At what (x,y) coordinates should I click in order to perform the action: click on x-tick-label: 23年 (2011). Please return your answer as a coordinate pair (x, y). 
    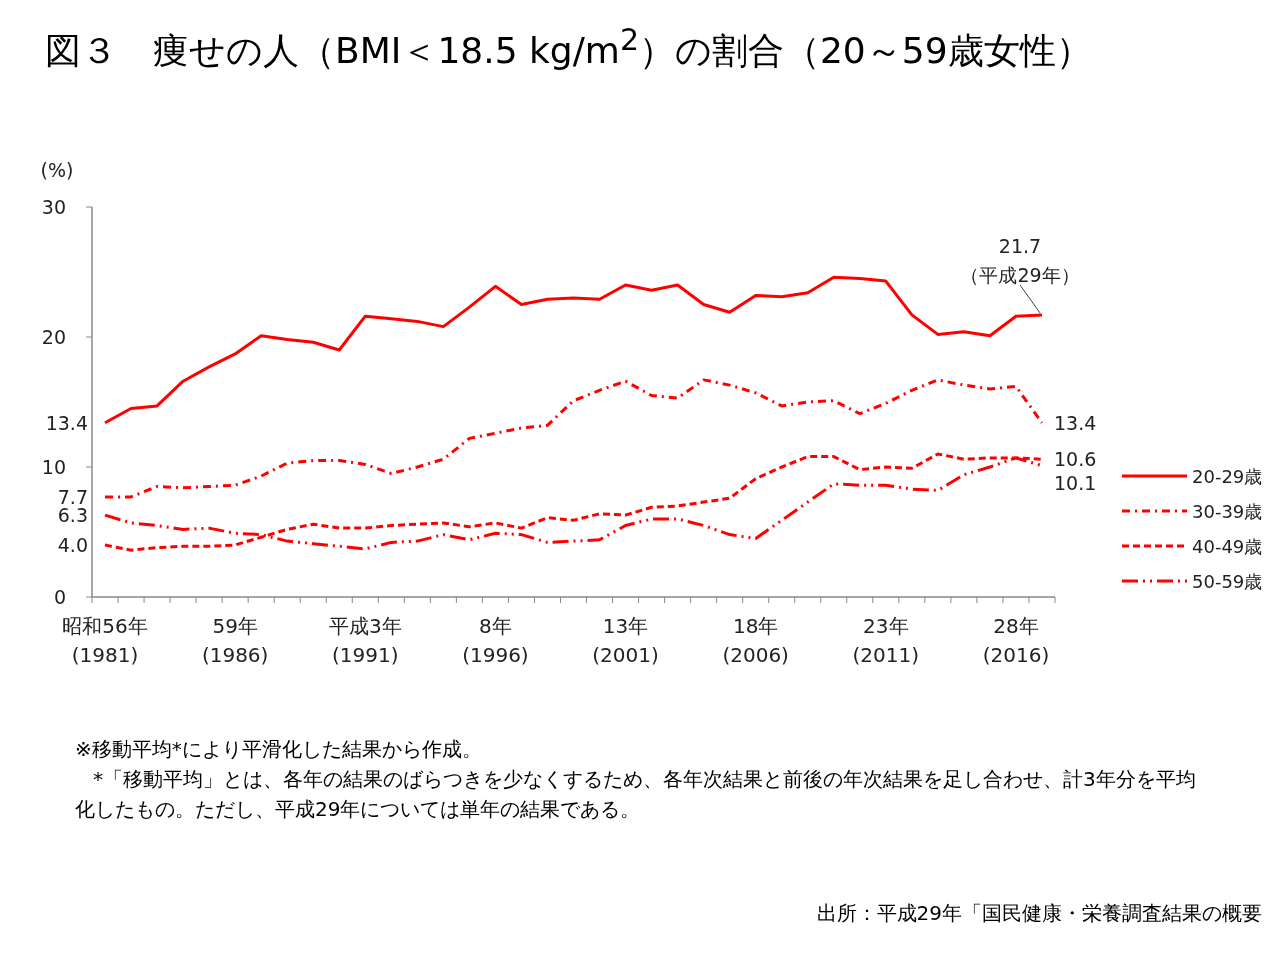
    Looking at the image, I should click on (886, 640).